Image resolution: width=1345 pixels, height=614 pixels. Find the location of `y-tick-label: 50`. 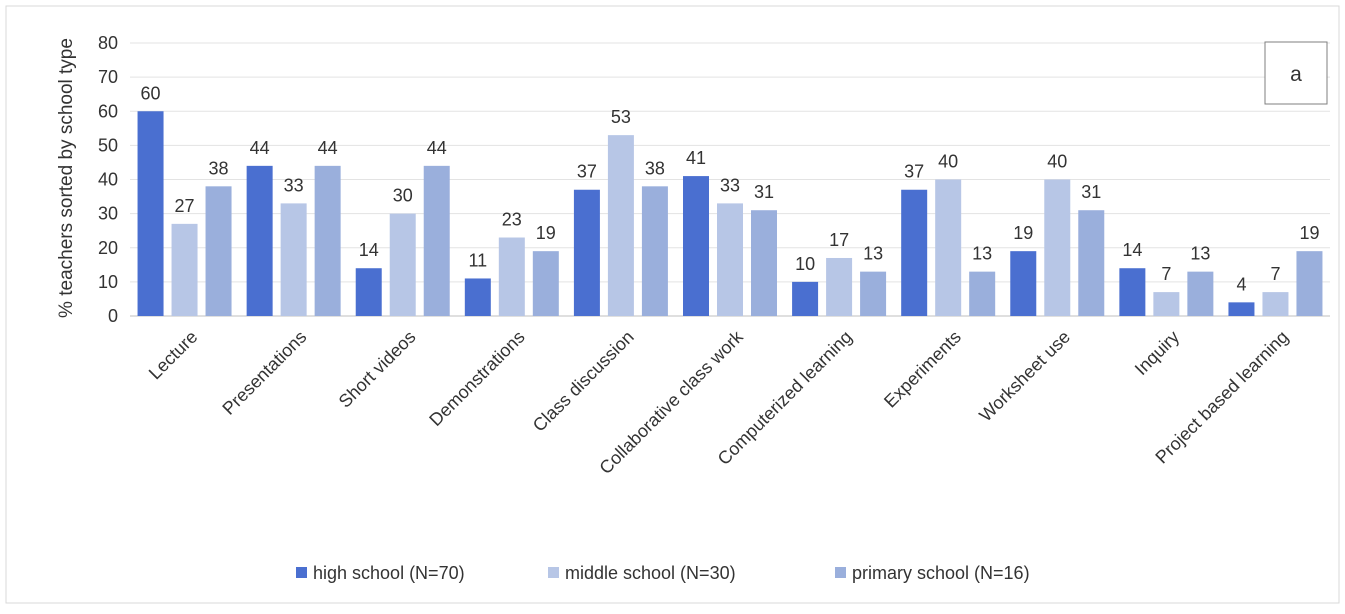

y-tick-label: 50 is located at coordinates (108, 145).